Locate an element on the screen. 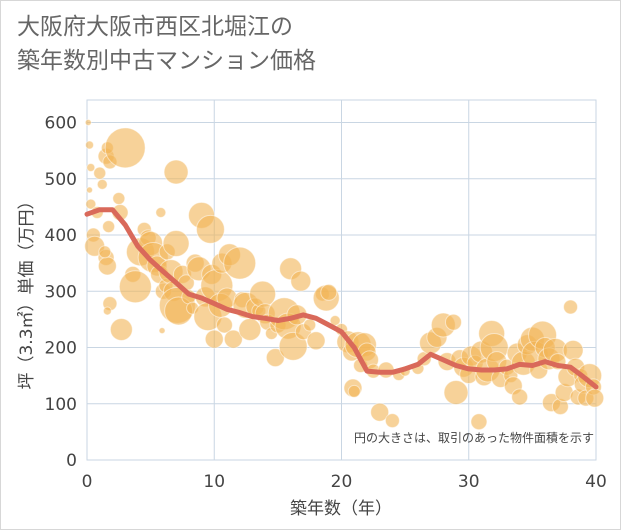 This screenshot has width=621, height=530. y-tick-label: 100 is located at coordinates (61, 405).